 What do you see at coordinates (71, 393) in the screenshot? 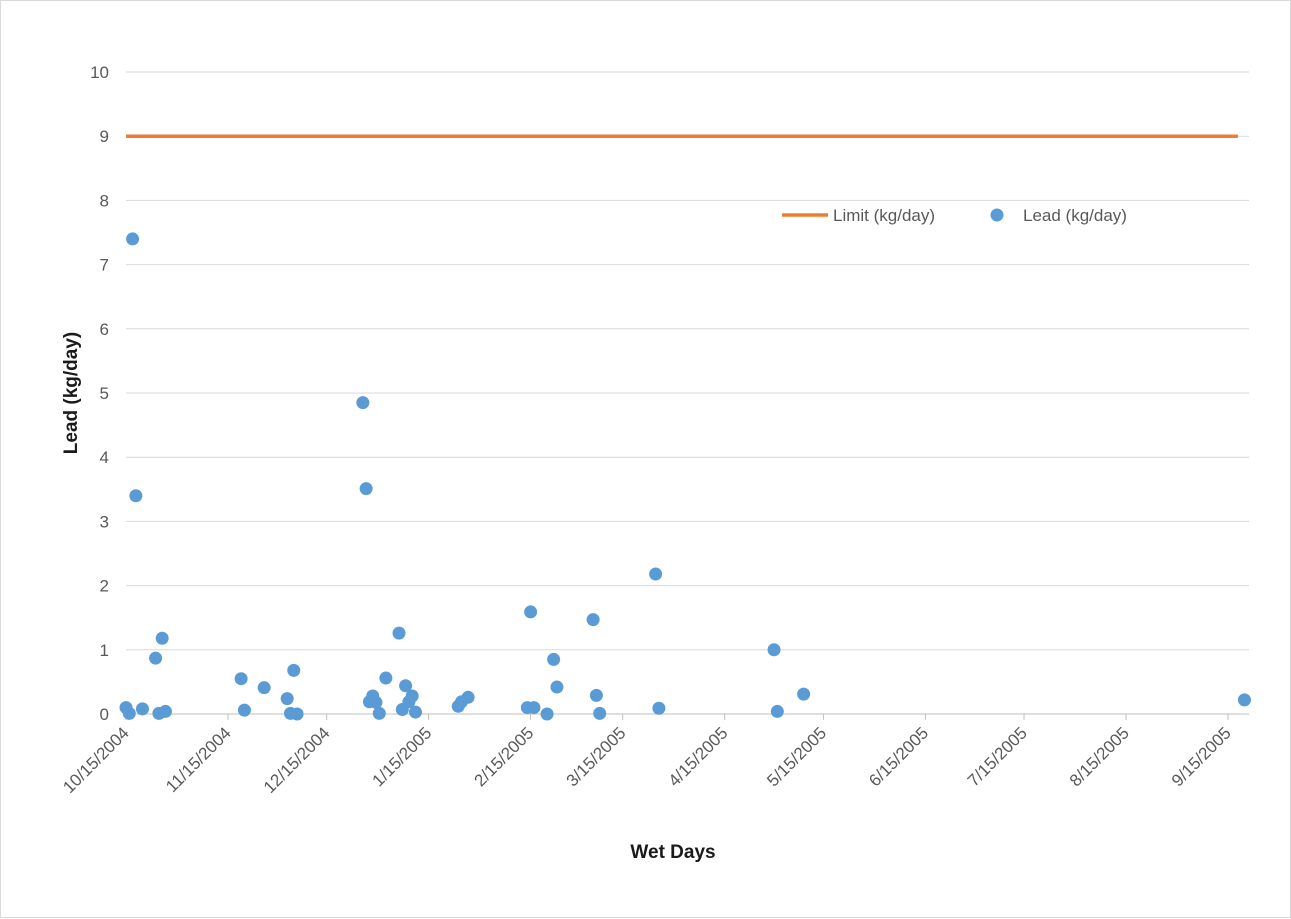
I see `y-axis-title: Lead (kg/day)` at bounding box center [71, 393].